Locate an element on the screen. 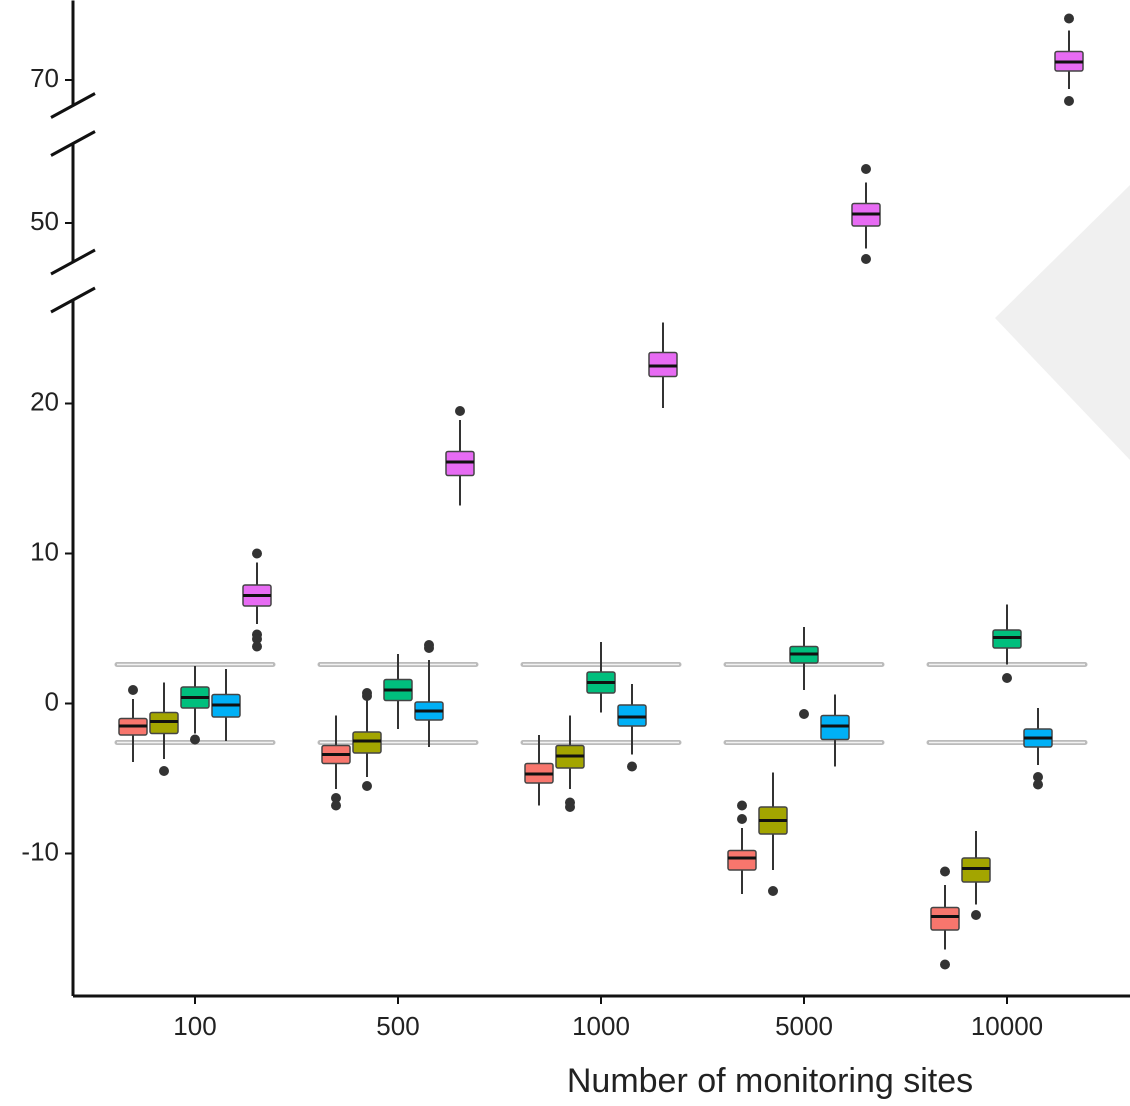 Image resolution: width=1130 pixels, height=1106 pixels. x-tick-label: 10000 is located at coordinates (1007, 1026).